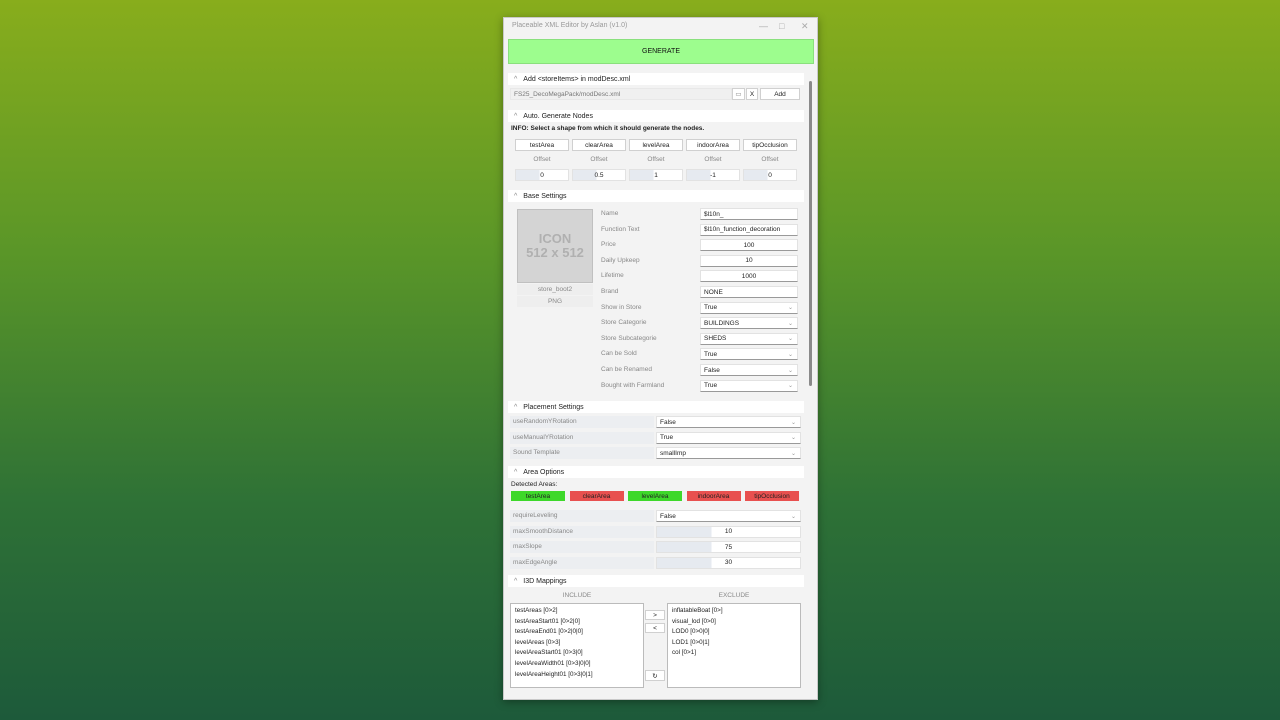 The height and width of the screenshot is (720, 1280). I want to click on row-label: useManualYRotation, so click(543, 437).